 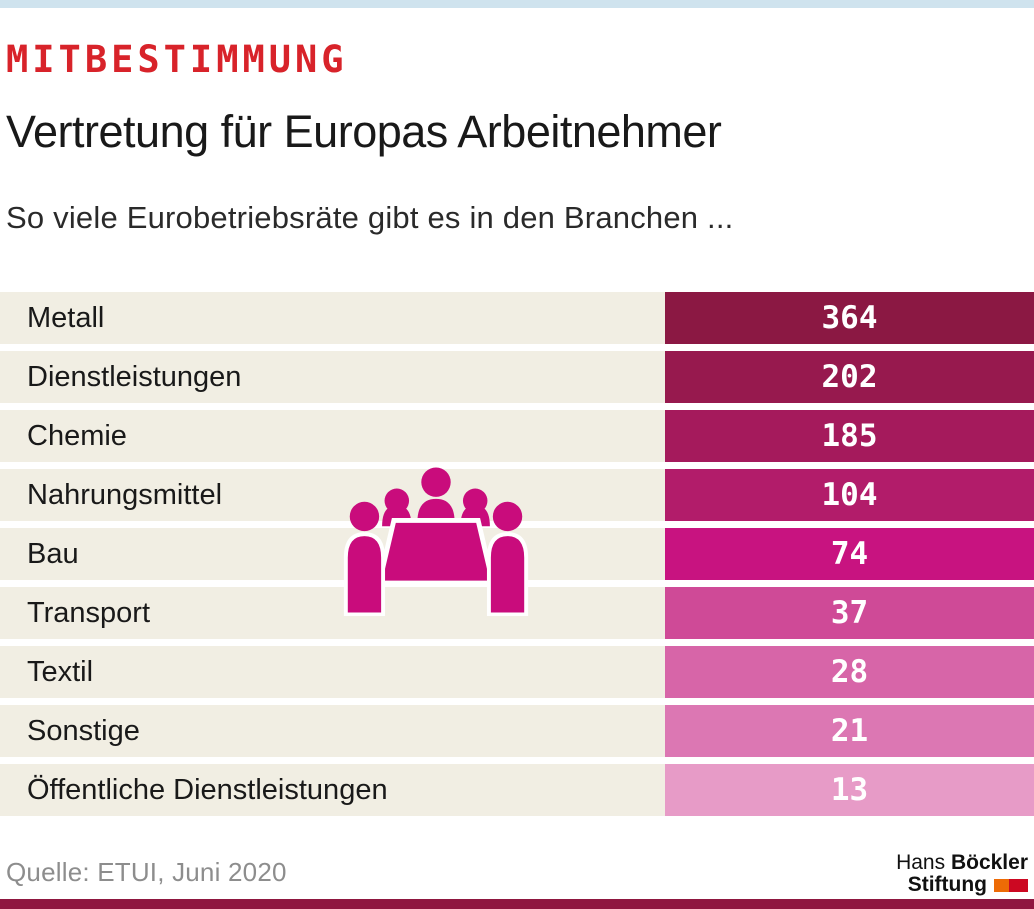 I want to click on flag-red-segment, so click(x=1018, y=885).